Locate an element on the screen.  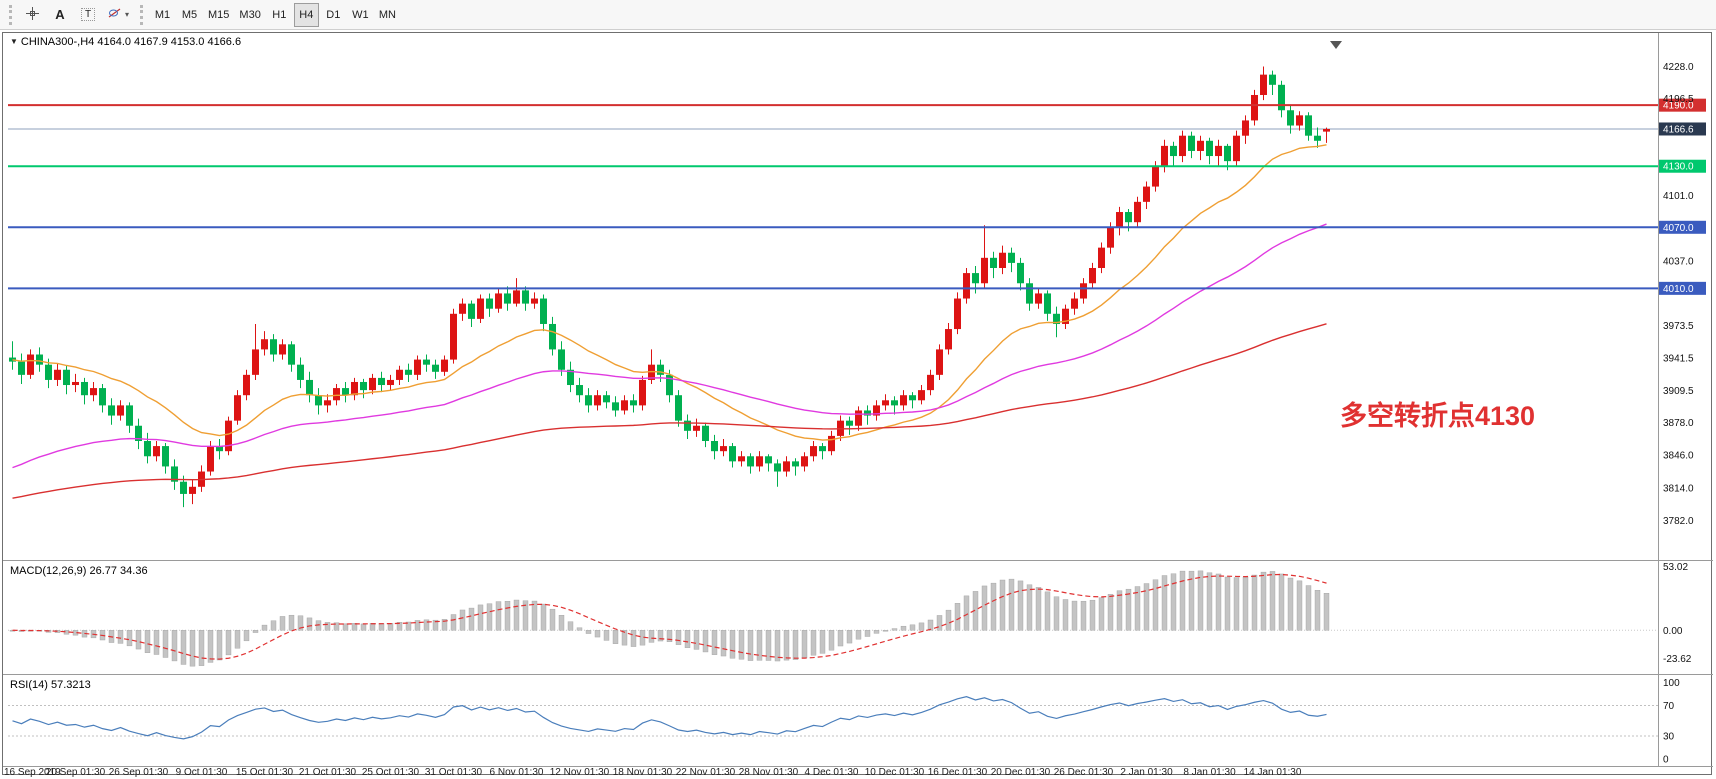
svg-text: 28 Nov 01:30 is located at coordinates (769, 772).